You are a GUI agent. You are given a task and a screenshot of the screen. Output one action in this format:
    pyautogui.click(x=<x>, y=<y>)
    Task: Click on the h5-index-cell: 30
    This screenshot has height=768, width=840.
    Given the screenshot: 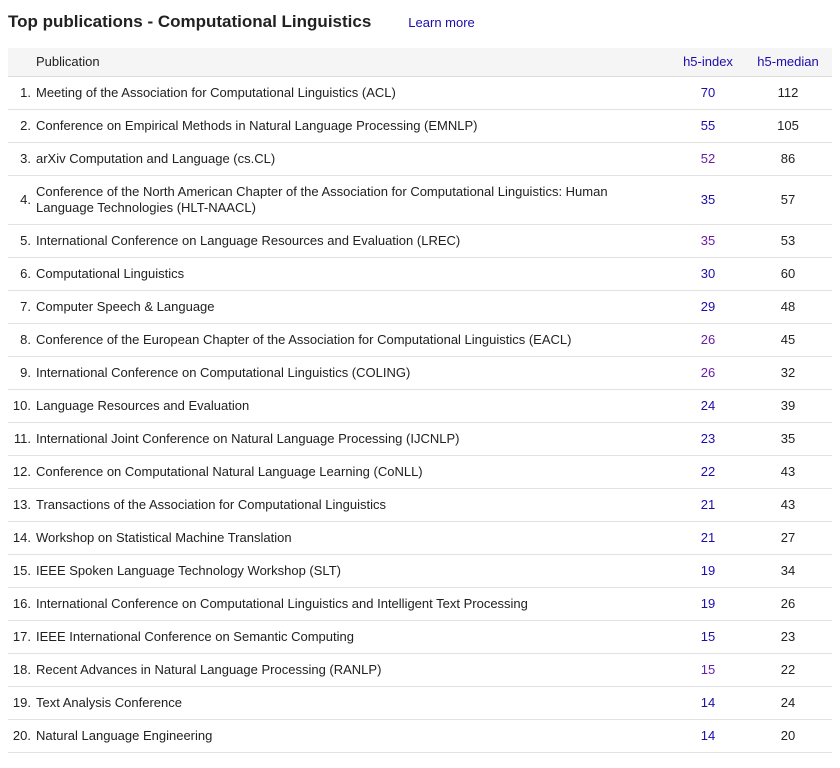 What is the action you would take?
    pyautogui.click(x=708, y=274)
    